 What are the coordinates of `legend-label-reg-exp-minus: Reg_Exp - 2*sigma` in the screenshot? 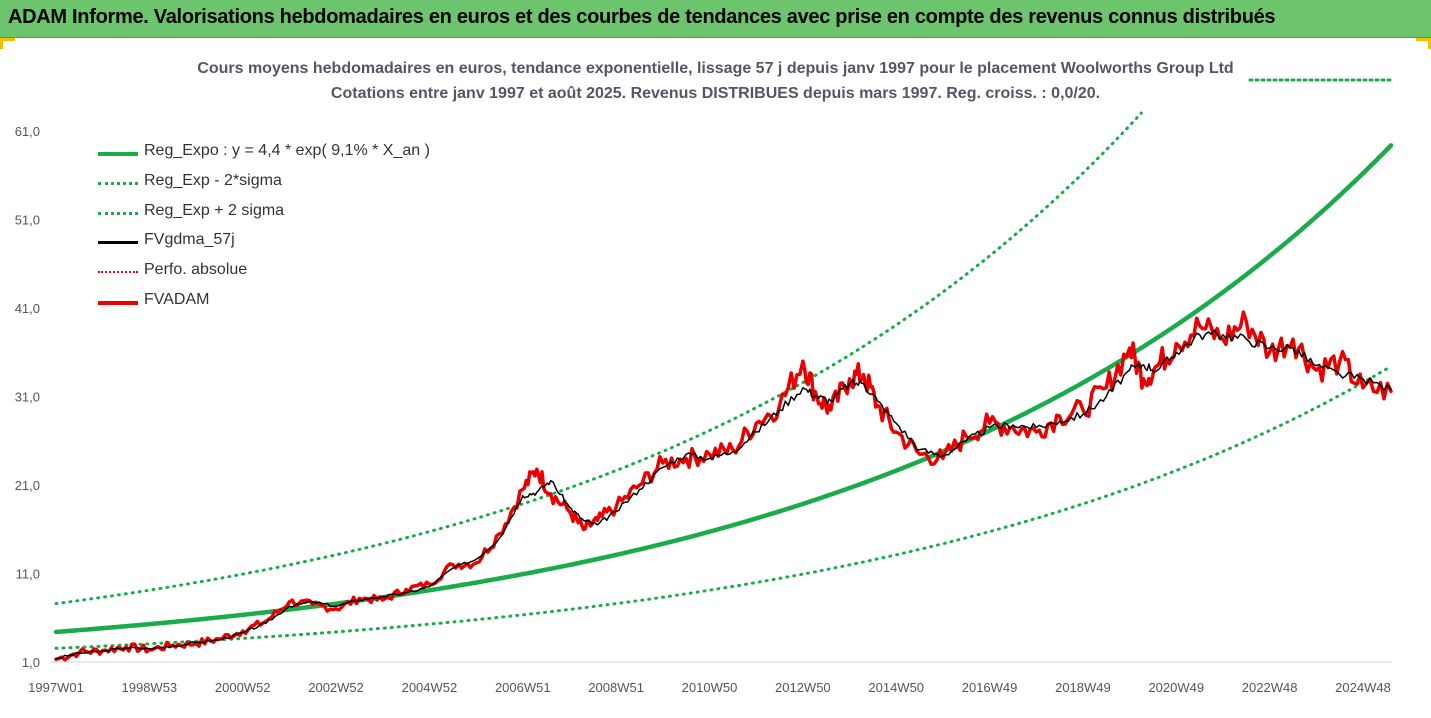 It's located at (213, 180).